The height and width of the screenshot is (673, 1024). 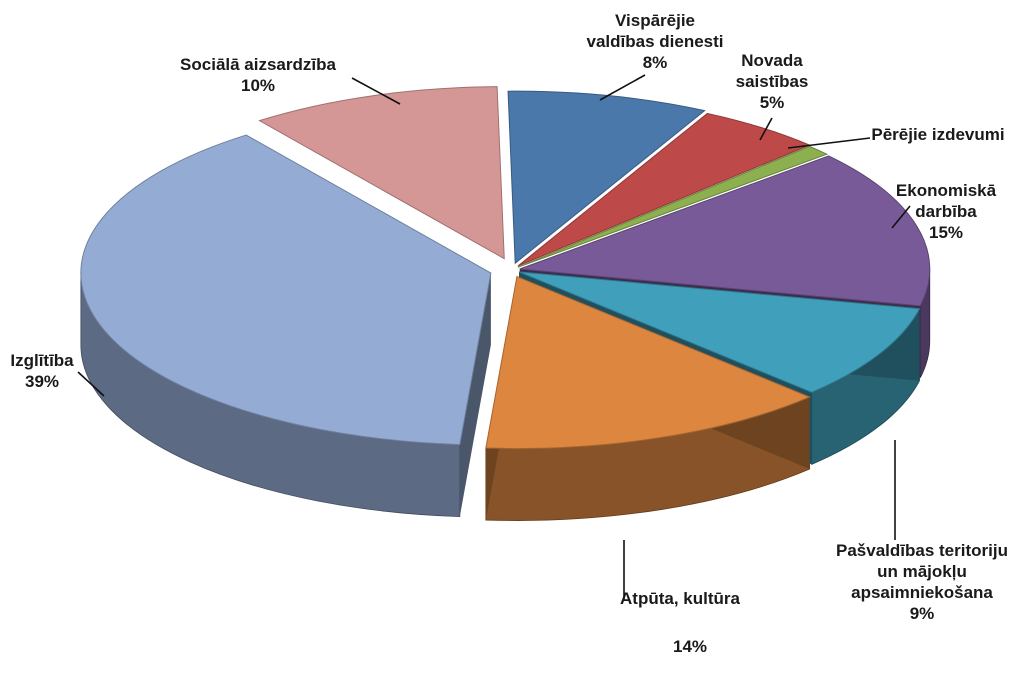 I want to click on slice-value-label: 8%, so click(x=655, y=62).